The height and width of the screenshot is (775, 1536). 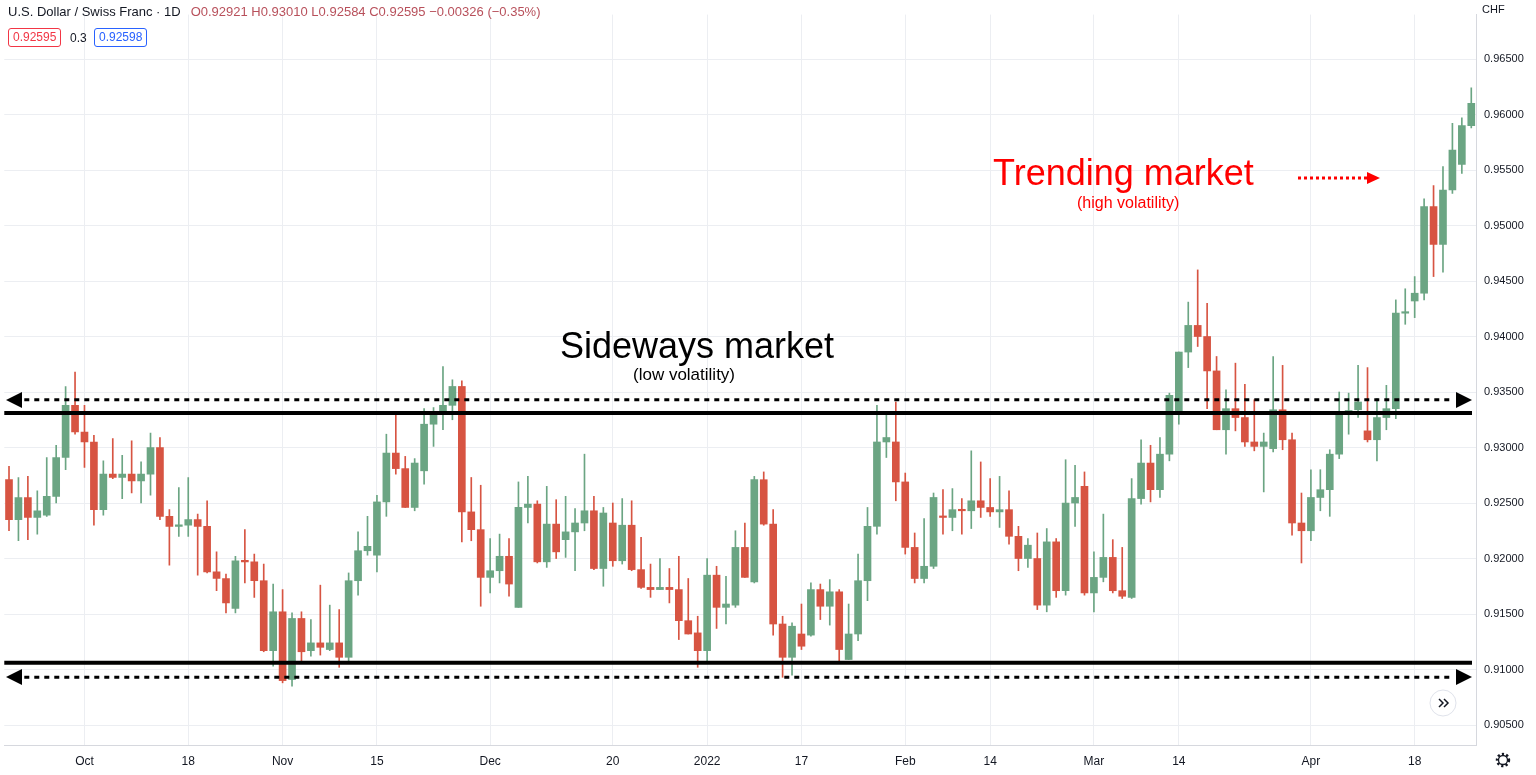 I want to click on x-tick-label: 20, so click(x=613, y=760).